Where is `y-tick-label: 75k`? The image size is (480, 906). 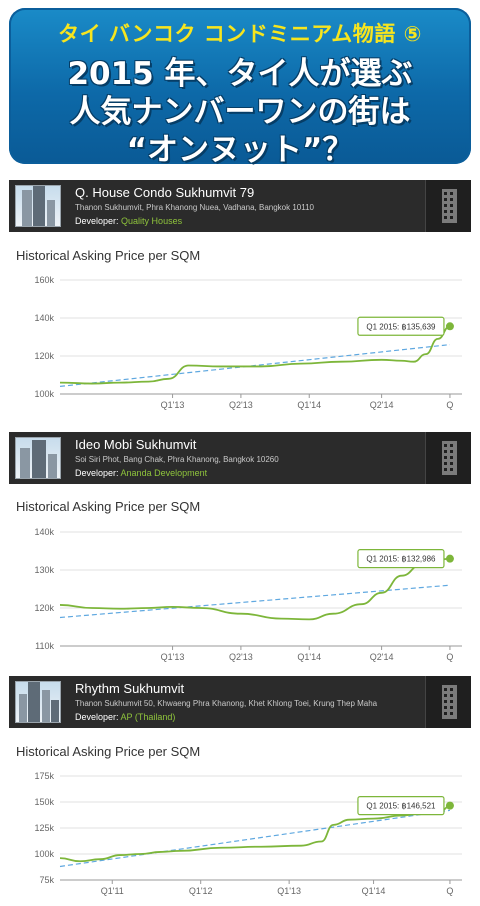
y-tick-label: 75k is located at coordinates (46, 880).